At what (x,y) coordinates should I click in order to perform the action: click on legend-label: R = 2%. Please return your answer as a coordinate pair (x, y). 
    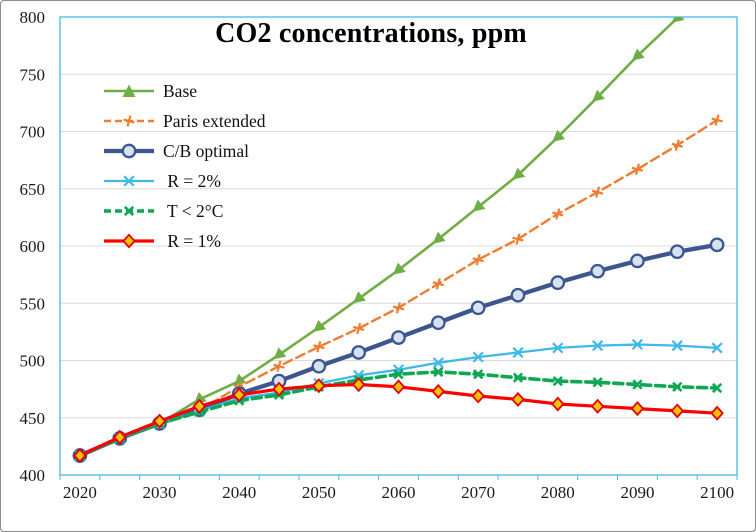
    Looking at the image, I should click on (192, 180).